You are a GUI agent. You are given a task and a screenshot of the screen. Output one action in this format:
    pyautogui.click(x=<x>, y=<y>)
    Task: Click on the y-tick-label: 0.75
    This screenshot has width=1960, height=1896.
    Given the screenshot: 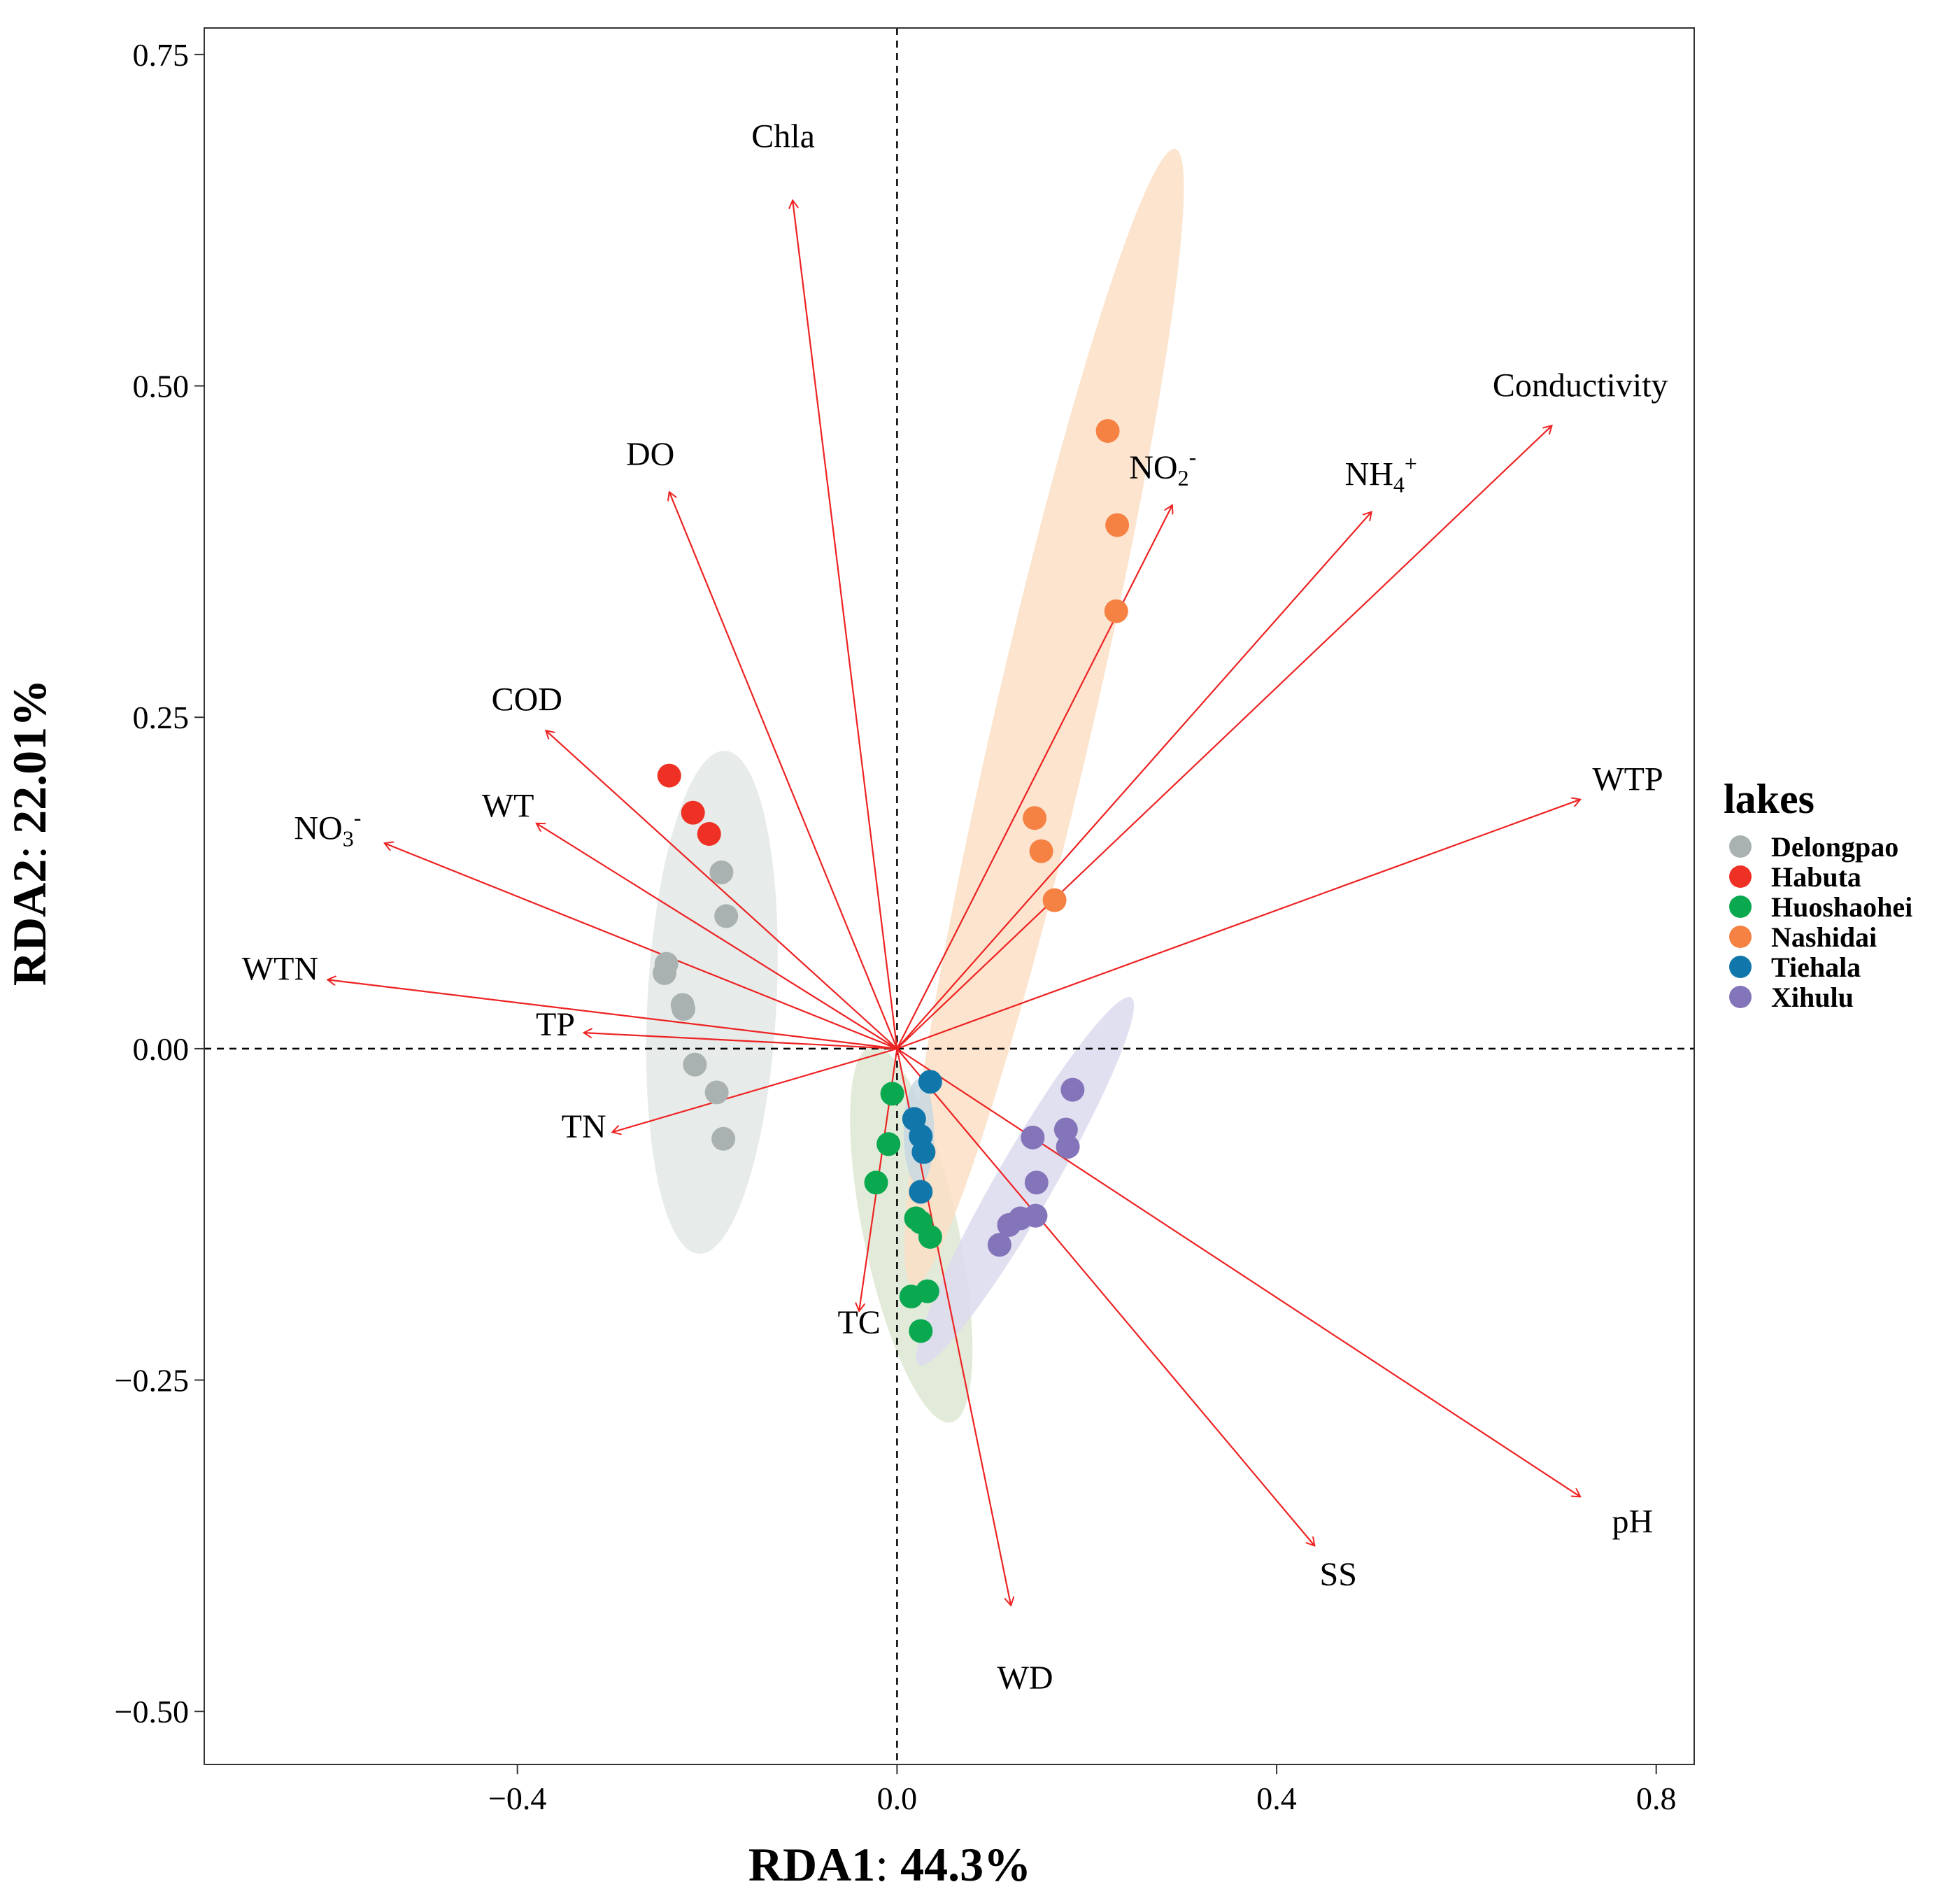 What is the action you would take?
    pyautogui.click(x=161, y=55)
    